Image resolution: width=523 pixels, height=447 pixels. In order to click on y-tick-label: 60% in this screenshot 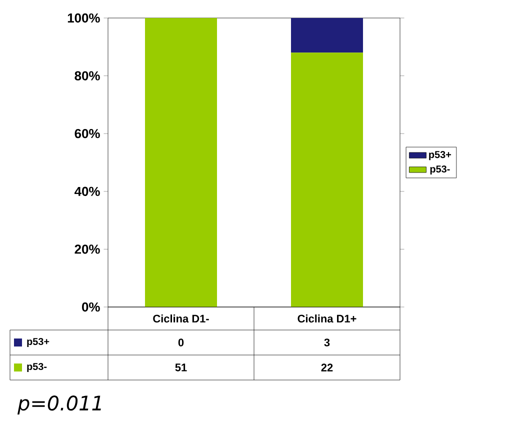, I will do `click(87, 133)`.